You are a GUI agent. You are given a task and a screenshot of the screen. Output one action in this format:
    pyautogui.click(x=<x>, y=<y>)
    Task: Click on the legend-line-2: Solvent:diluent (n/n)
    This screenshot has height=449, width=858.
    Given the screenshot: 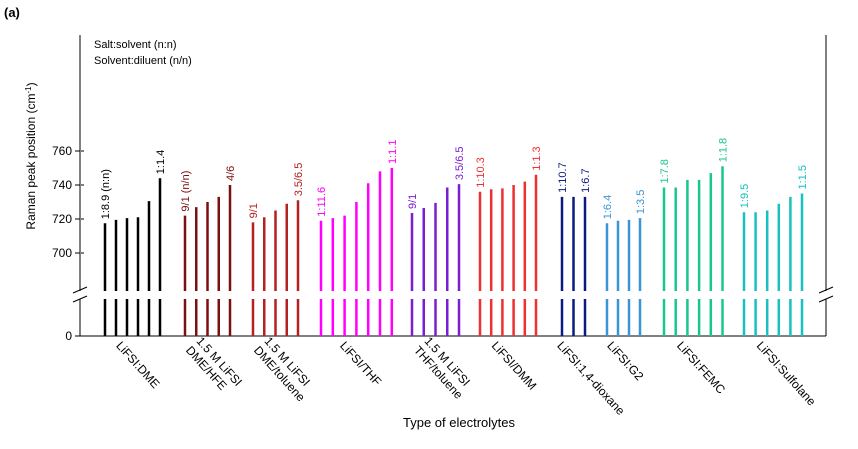 What is the action you would take?
    pyautogui.click(x=143, y=61)
    